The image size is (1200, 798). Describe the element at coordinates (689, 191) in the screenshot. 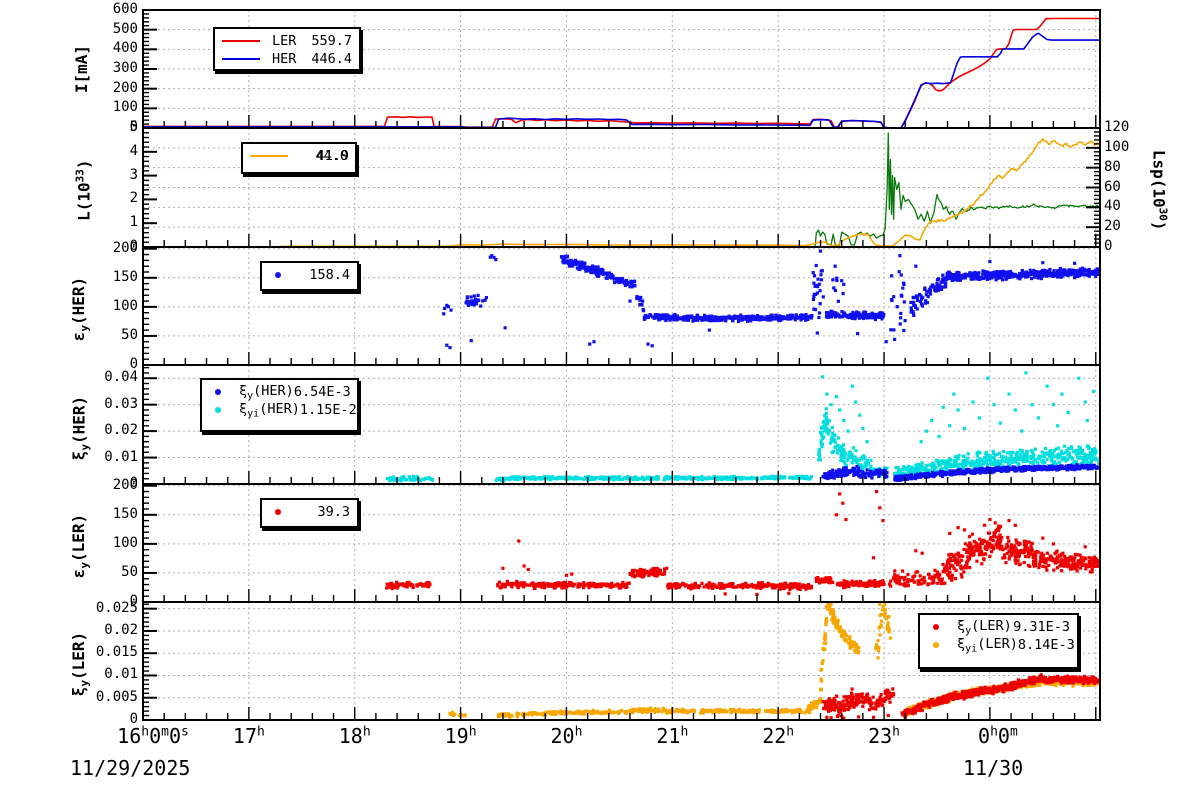

I see `series-line-orange` at that location.